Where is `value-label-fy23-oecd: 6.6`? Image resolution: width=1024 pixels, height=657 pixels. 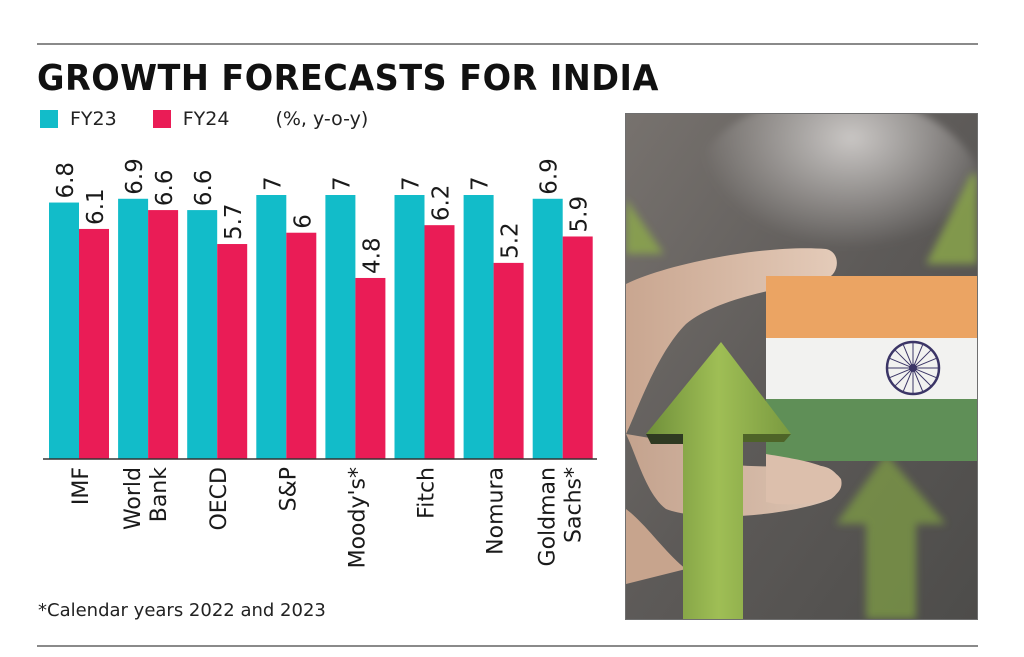
value-label-fy23-oecd: 6.6 is located at coordinates (204, 188).